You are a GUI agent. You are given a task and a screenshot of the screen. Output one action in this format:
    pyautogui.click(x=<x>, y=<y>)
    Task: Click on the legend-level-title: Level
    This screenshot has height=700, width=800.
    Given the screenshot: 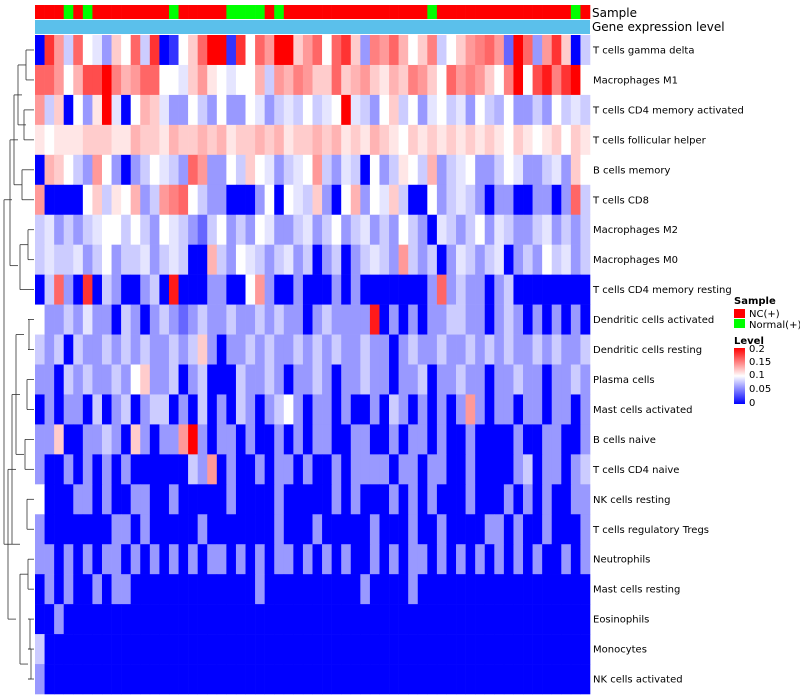 What is the action you would take?
    pyautogui.click(x=749, y=341)
    